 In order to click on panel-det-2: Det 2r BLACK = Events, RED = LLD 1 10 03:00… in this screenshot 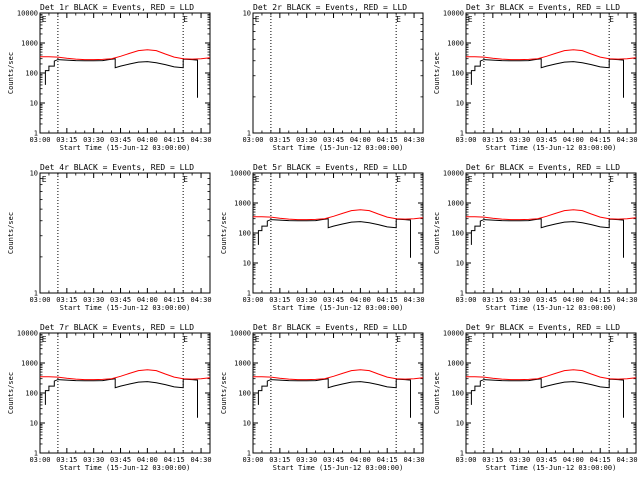, I will do `click(333, 77)`.